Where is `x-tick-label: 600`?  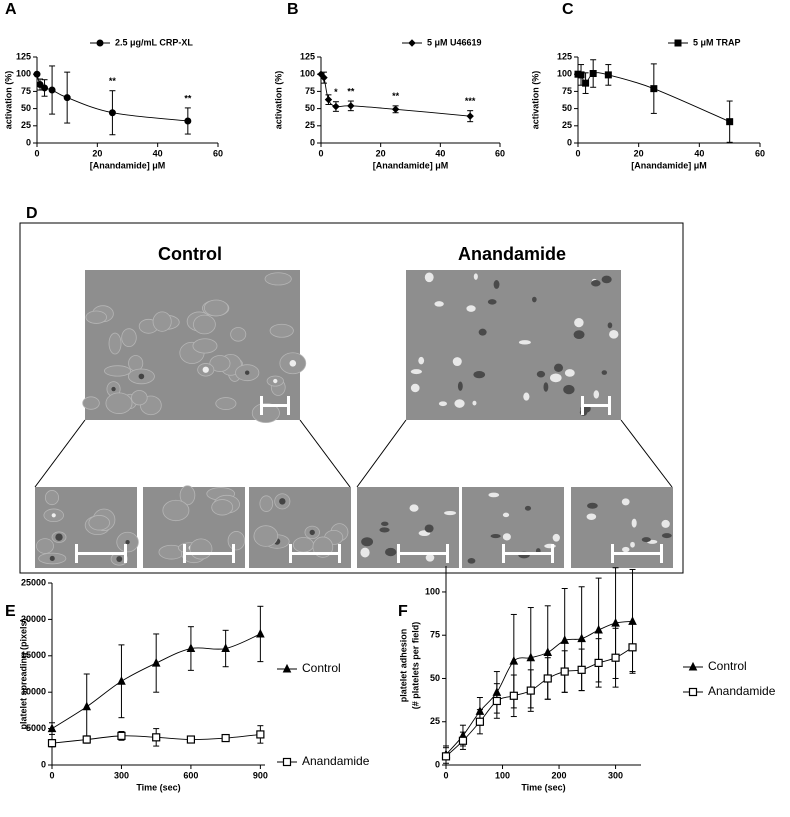 x-tick-label: 600 is located at coordinates (190, 775).